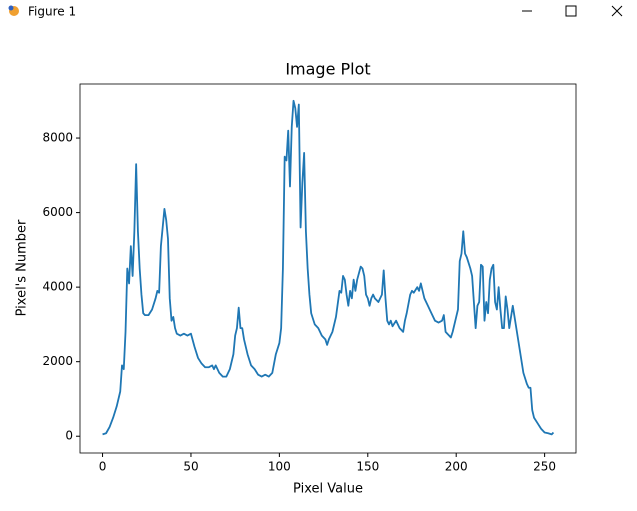  Describe the element at coordinates (52, 12) in the screenshot. I see `window-title: Figure 1` at that location.